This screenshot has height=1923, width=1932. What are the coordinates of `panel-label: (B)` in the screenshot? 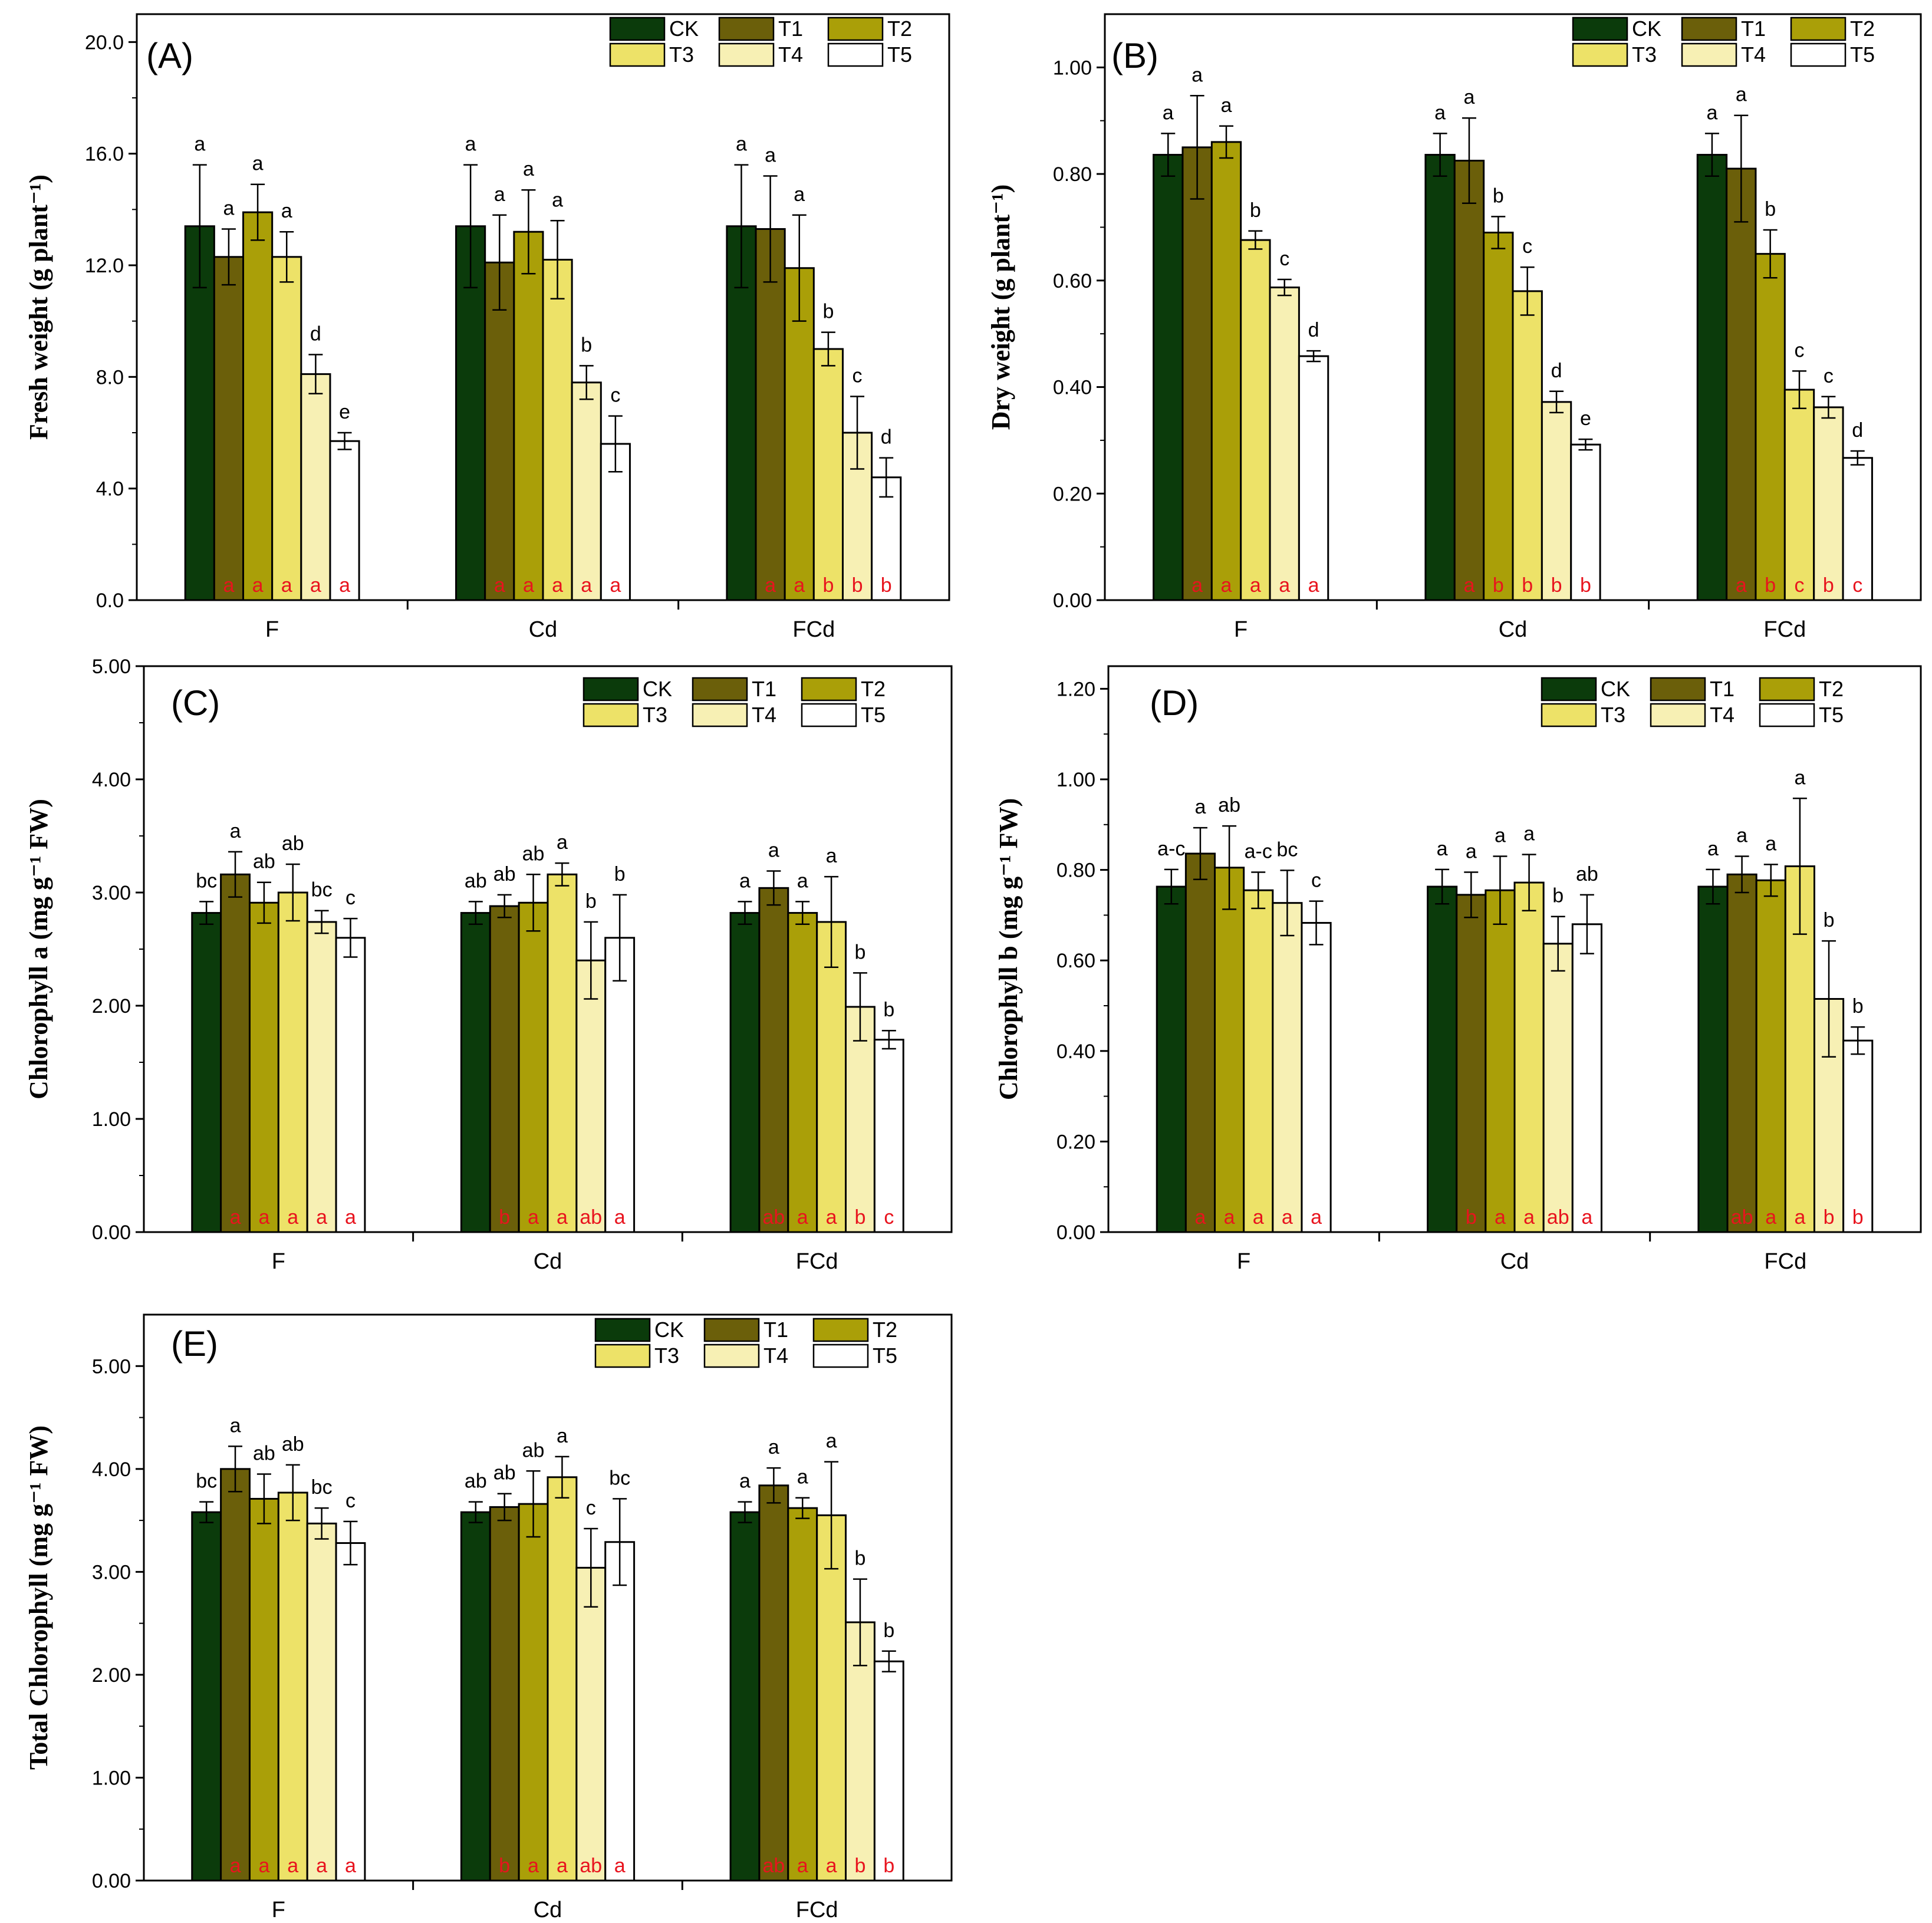 It's located at (1135, 55).